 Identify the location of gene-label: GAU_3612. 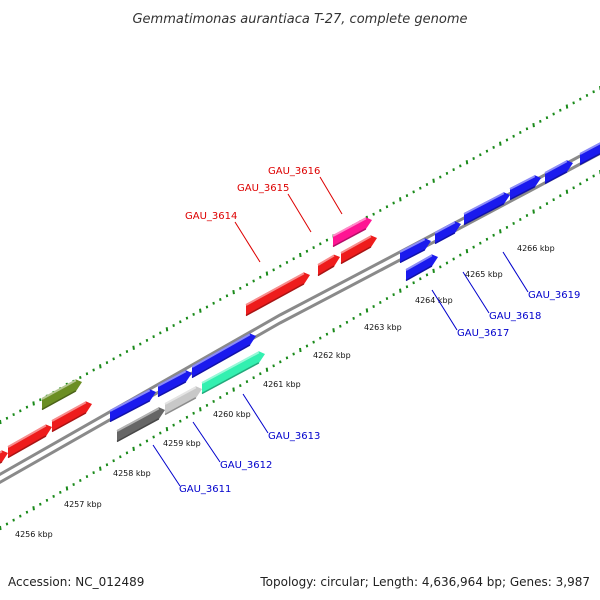
(246, 465).